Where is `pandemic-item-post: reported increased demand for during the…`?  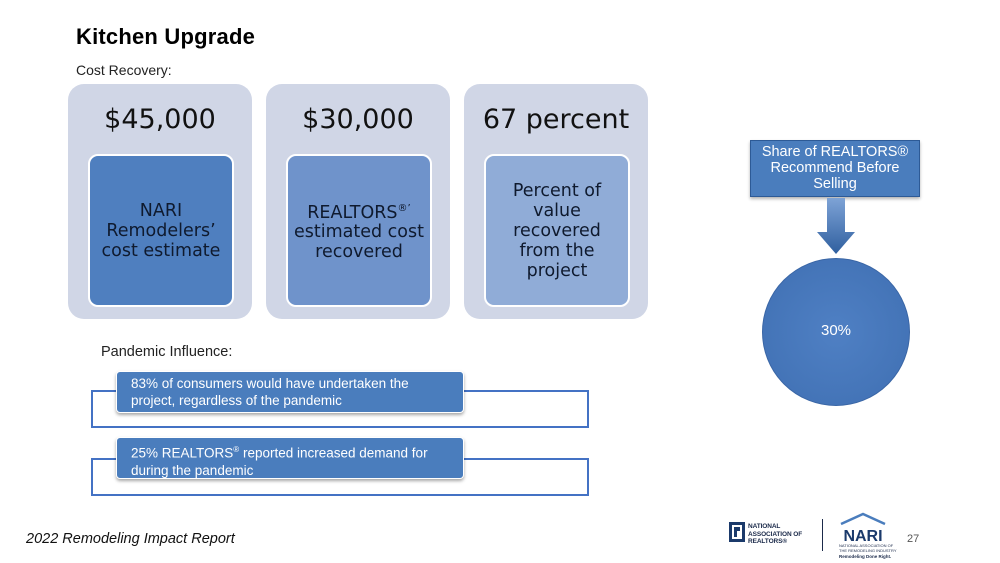 pandemic-item-post: reported increased demand for during the… is located at coordinates (279, 461).